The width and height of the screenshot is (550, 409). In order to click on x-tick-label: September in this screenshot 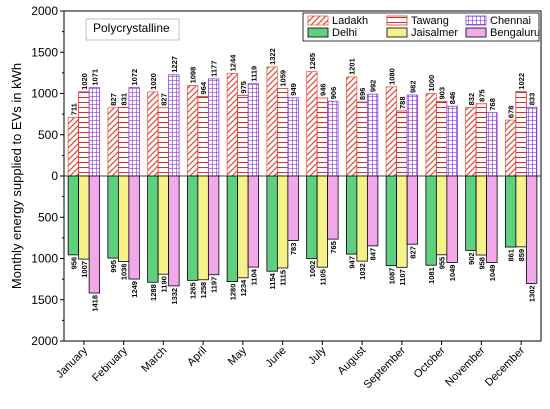, I will do `click(384, 367)`.